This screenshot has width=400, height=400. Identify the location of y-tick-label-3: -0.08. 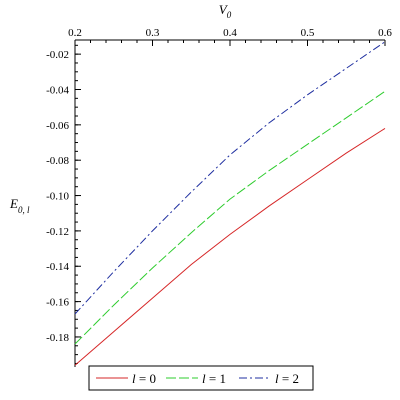
(57, 161).